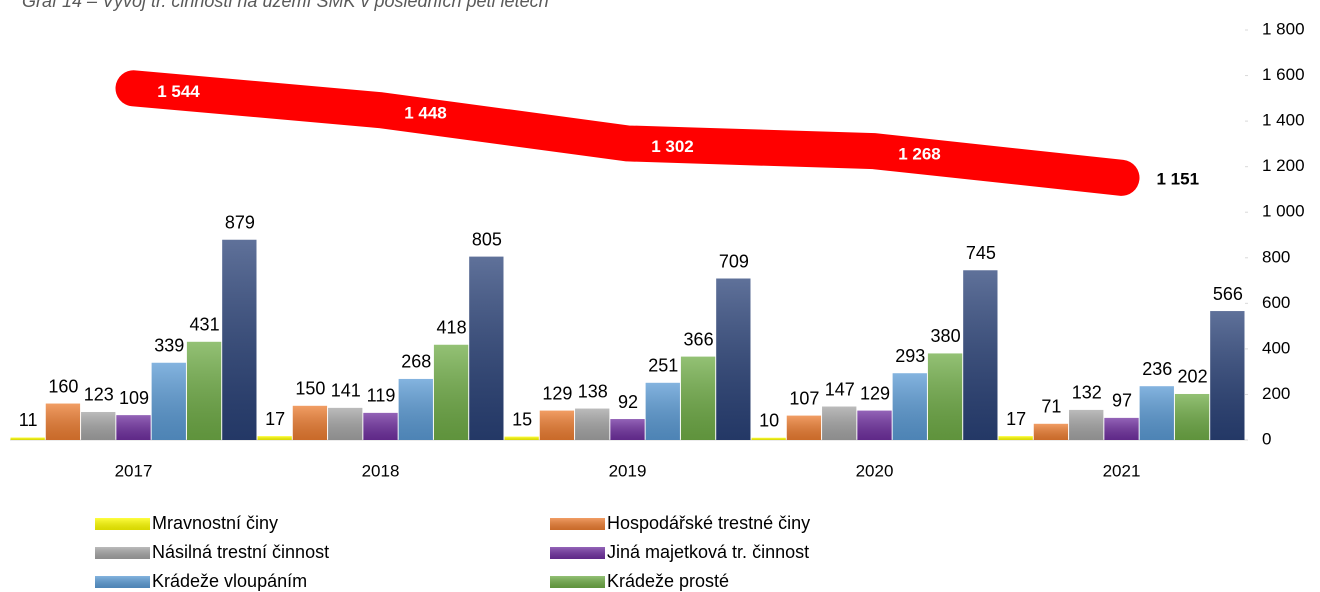 The height and width of the screenshot is (592, 1320). Describe the element at coordinates (134, 398) in the screenshot. I see `data-label: 109` at that location.